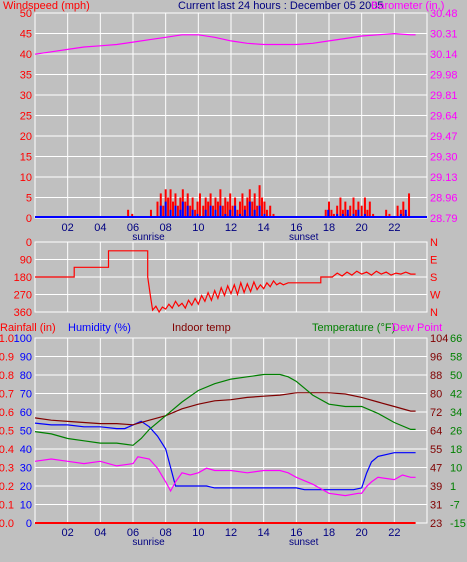 The image size is (467, 562). What do you see at coordinates (444, 76) in the screenshot?
I see `y-tick-label: 29.98` at bounding box center [444, 76].